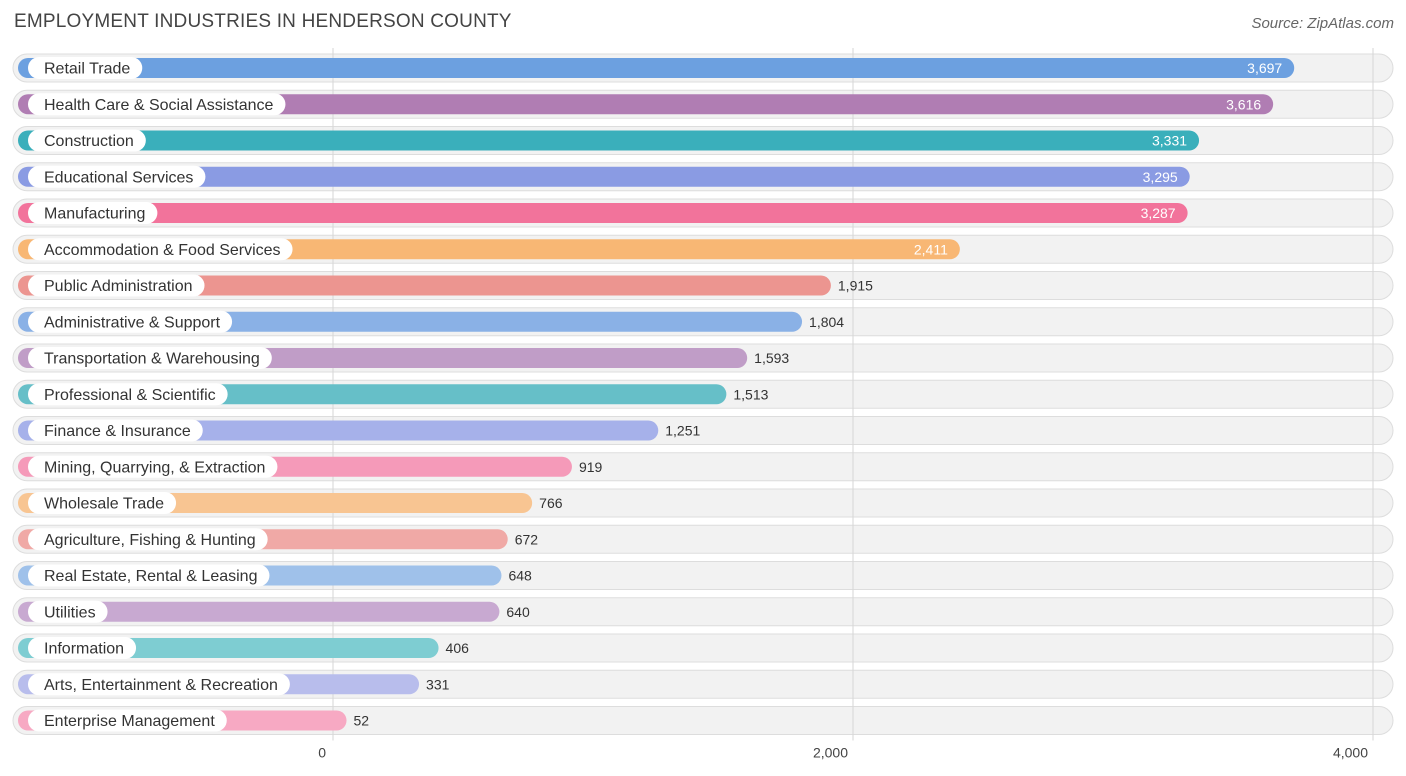 The height and width of the screenshot is (776, 1406). I want to click on category-label: Transportation & Warehousing, so click(152, 359).